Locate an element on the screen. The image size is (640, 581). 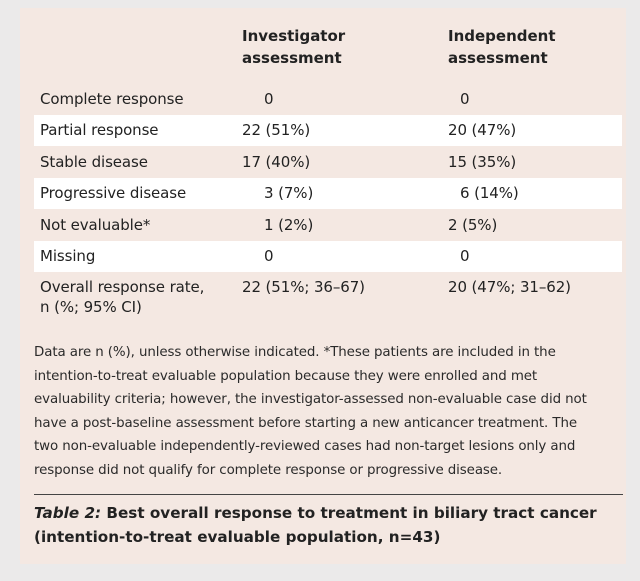
header-independent: Independent assessment is located at coordinates (535, 45).